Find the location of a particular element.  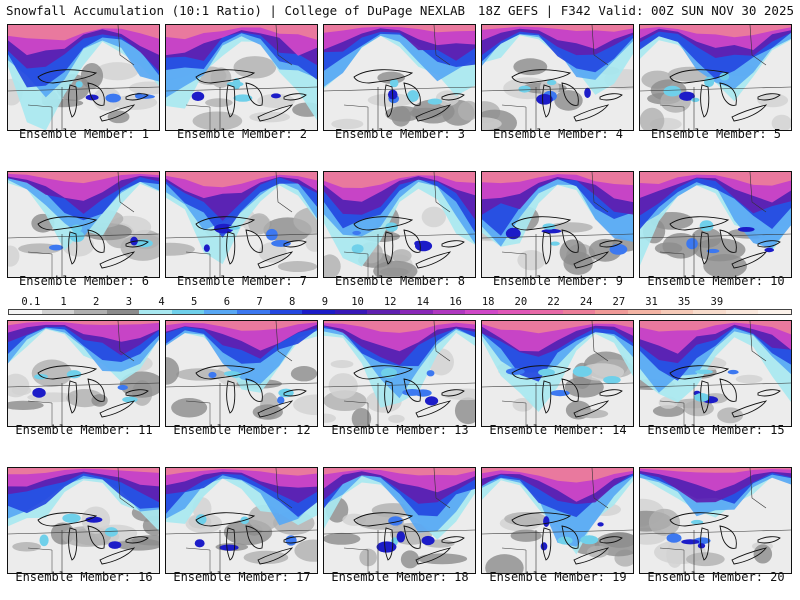

colorbar-label: 10 is located at coordinates (357, 302).